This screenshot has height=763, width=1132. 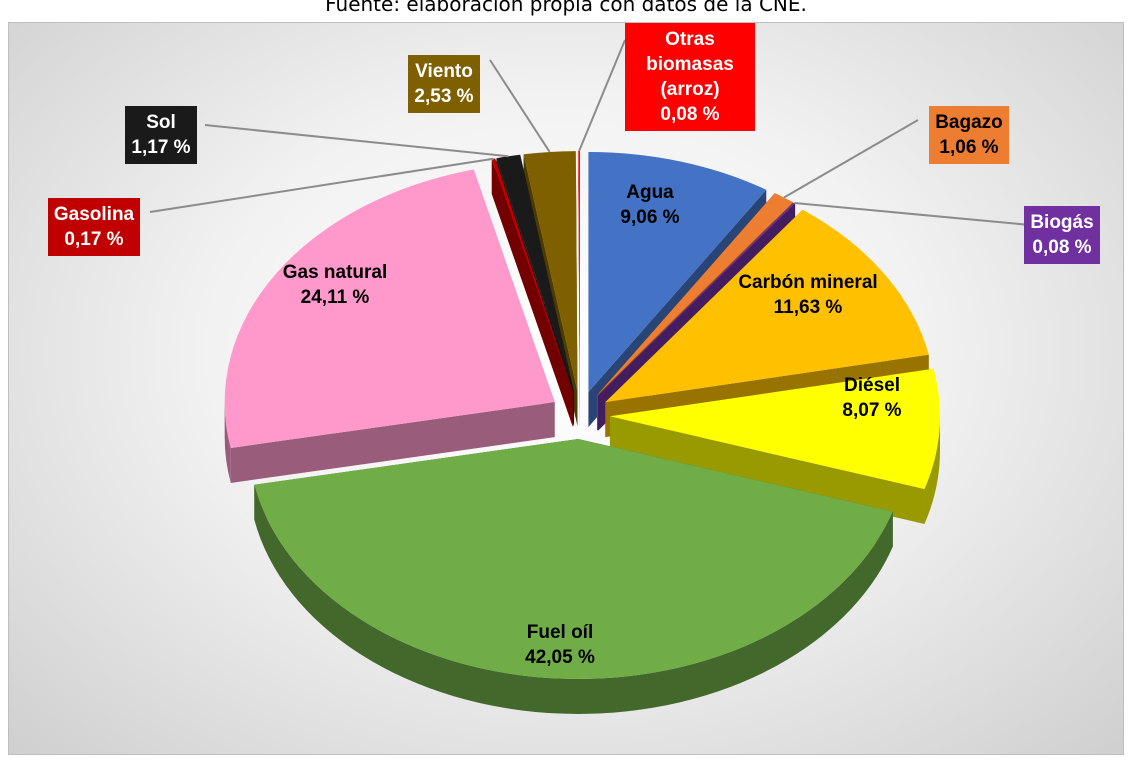 I want to click on value-label: 9,06 %, so click(x=650, y=217).